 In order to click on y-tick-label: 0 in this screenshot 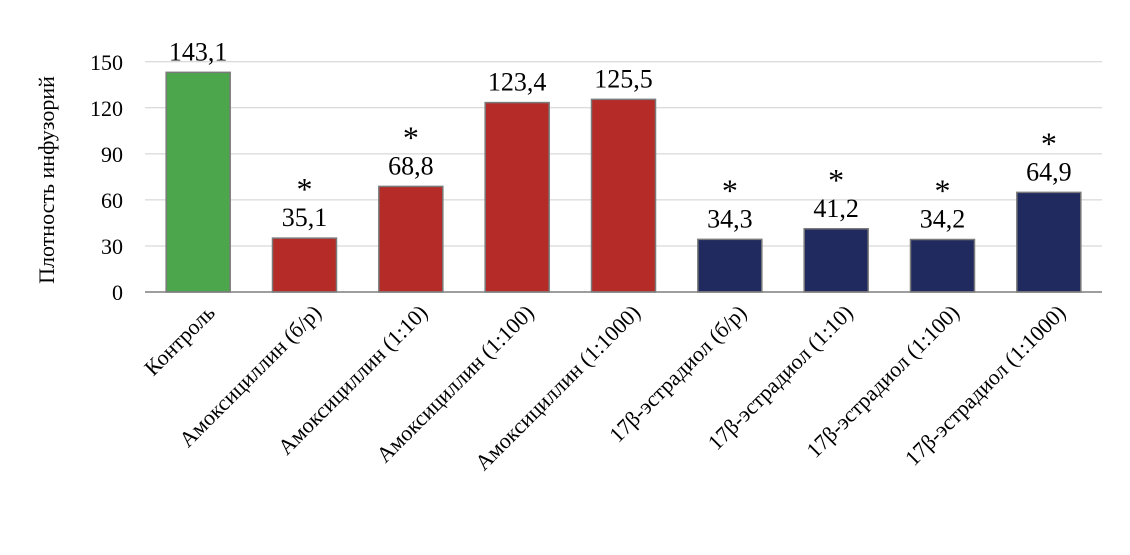, I will do `click(117, 292)`.